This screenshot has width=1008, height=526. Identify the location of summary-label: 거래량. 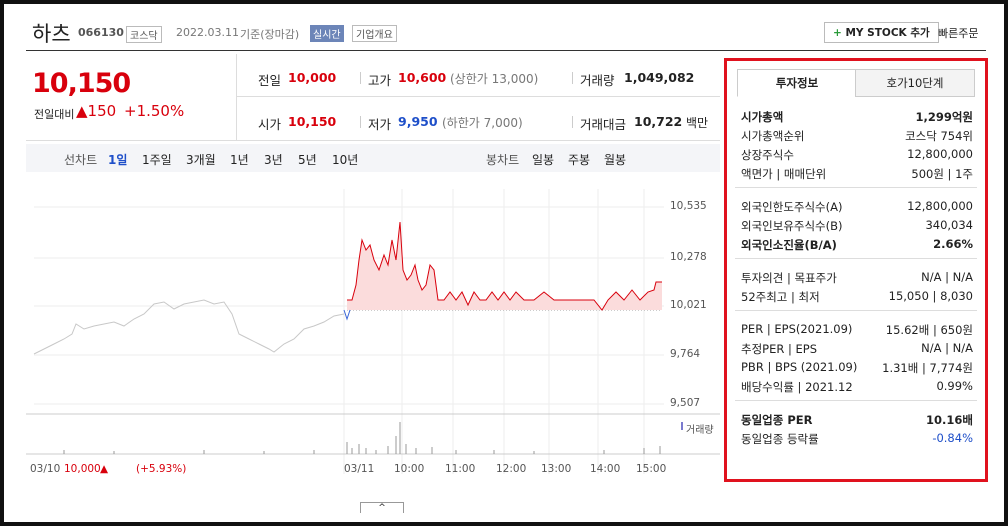
(597, 80).